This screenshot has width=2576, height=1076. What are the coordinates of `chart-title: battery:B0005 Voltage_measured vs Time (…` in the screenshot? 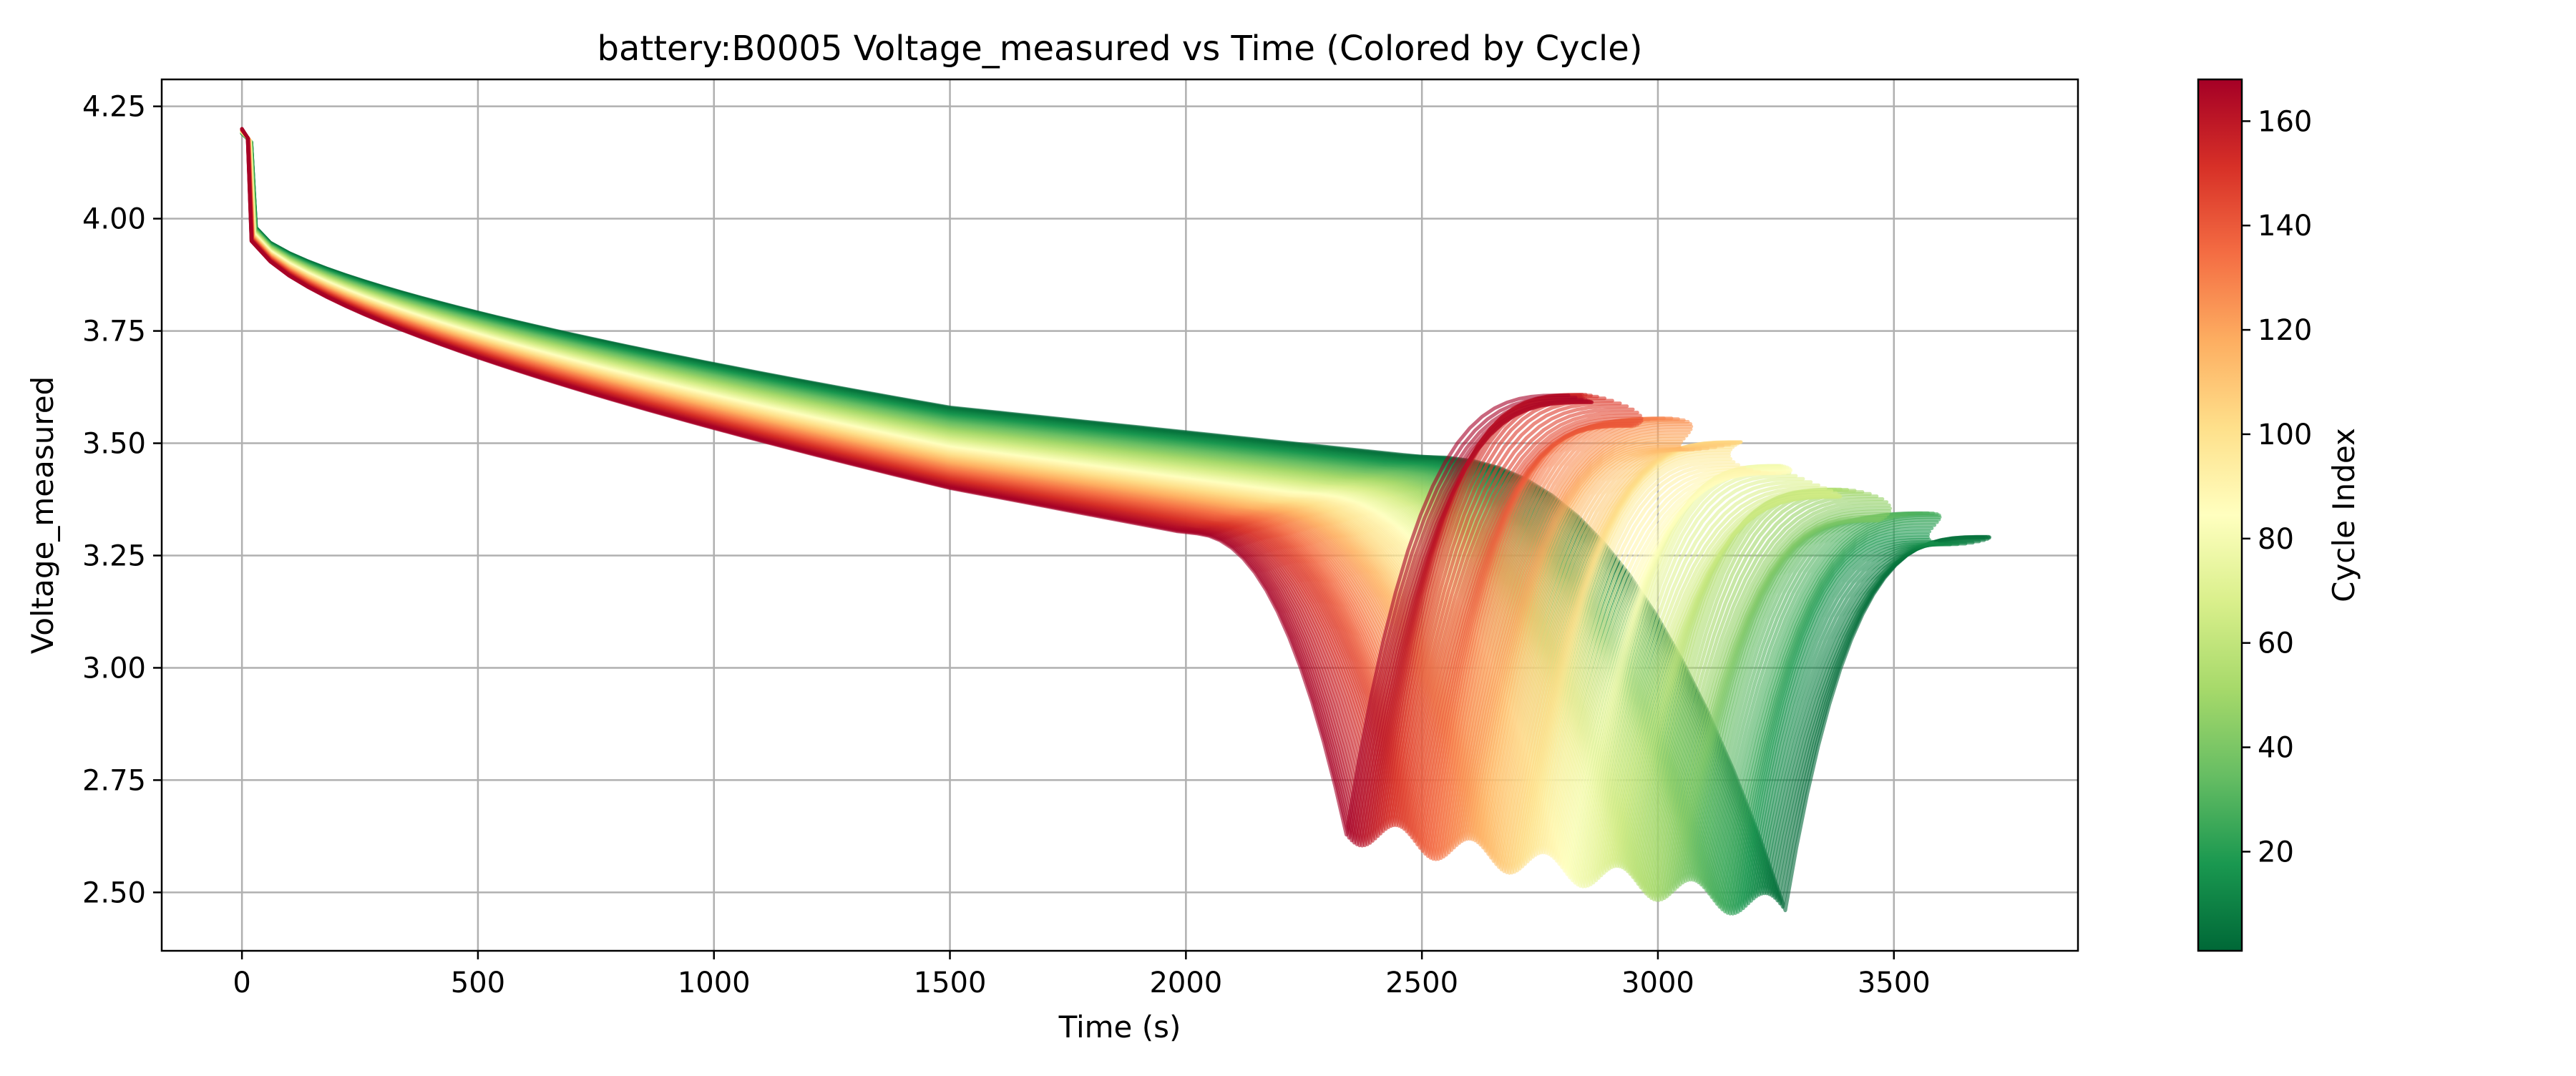 It's located at (1119, 49).